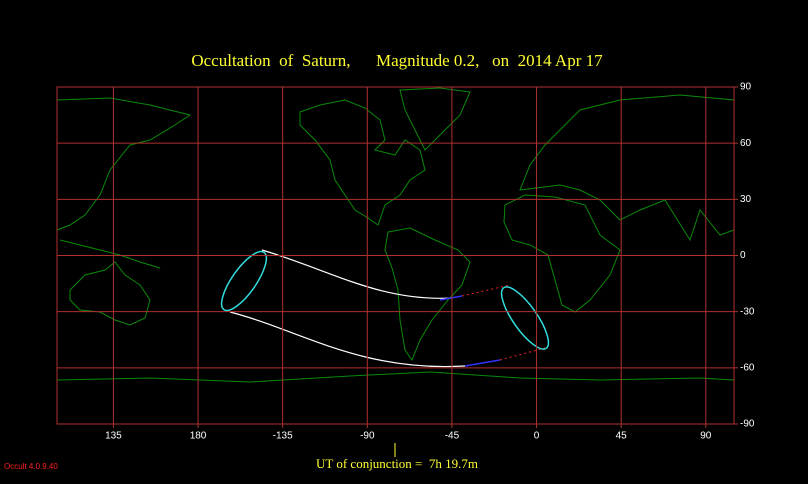 The width and height of the screenshot is (808, 484). Describe the element at coordinates (747, 367) in the screenshot. I see `y-tick-label: -60` at that location.